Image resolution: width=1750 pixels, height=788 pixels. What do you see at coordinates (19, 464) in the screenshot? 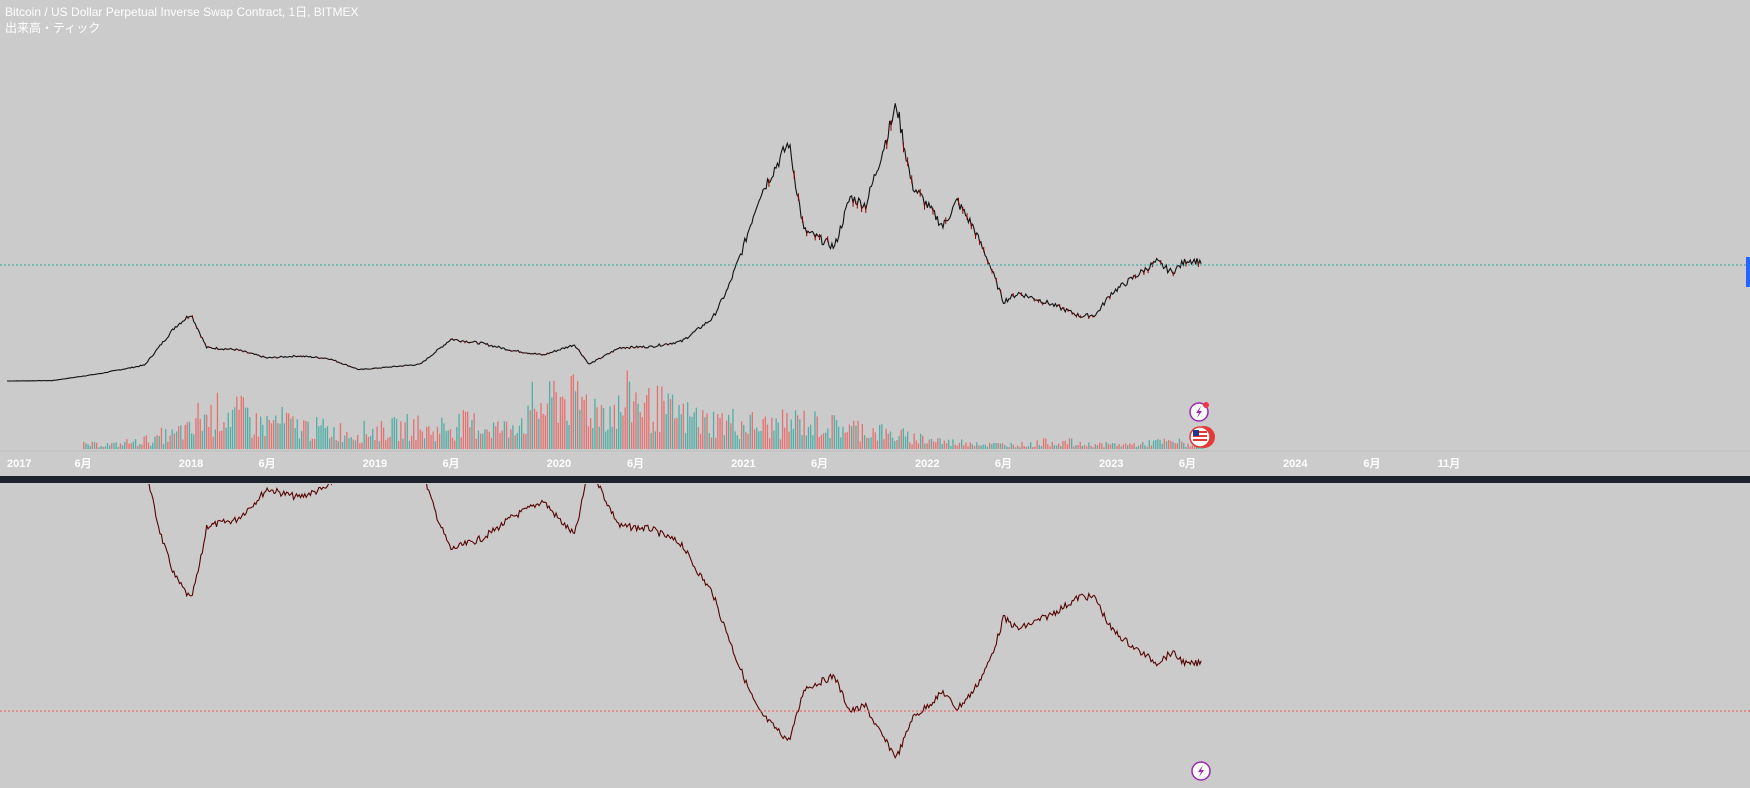
I see `time-axis-tick-label: 2017` at bounding box center [19, 464].